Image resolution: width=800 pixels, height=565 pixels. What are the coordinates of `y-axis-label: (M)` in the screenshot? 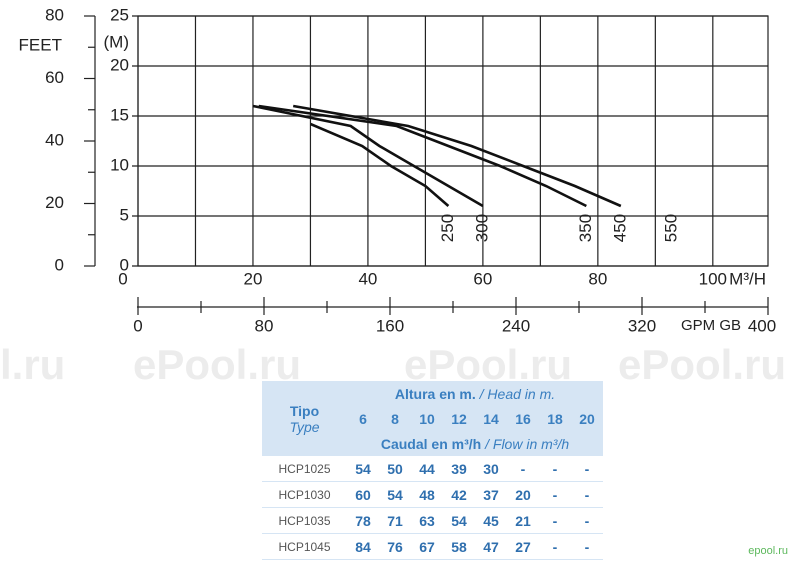 It's located at (116, 41).